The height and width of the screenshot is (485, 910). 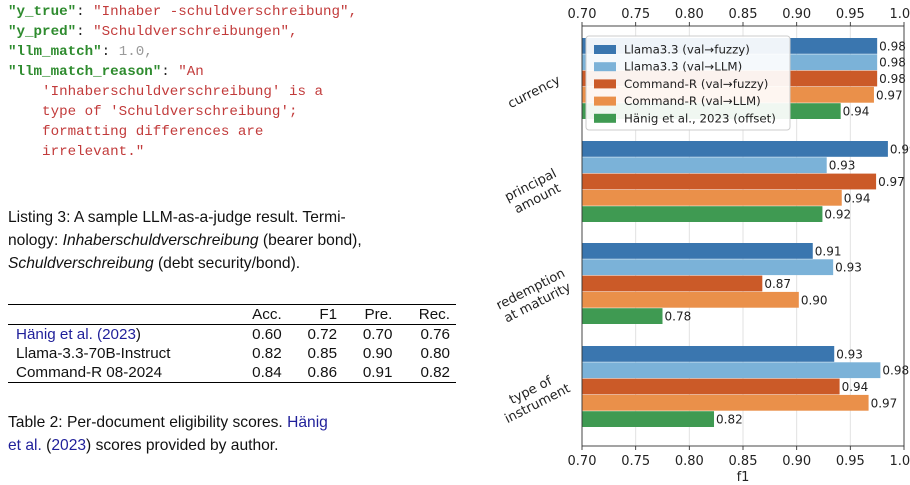 I want to click on x-tick-label-top: 0.85, so click(x=743, y=14).